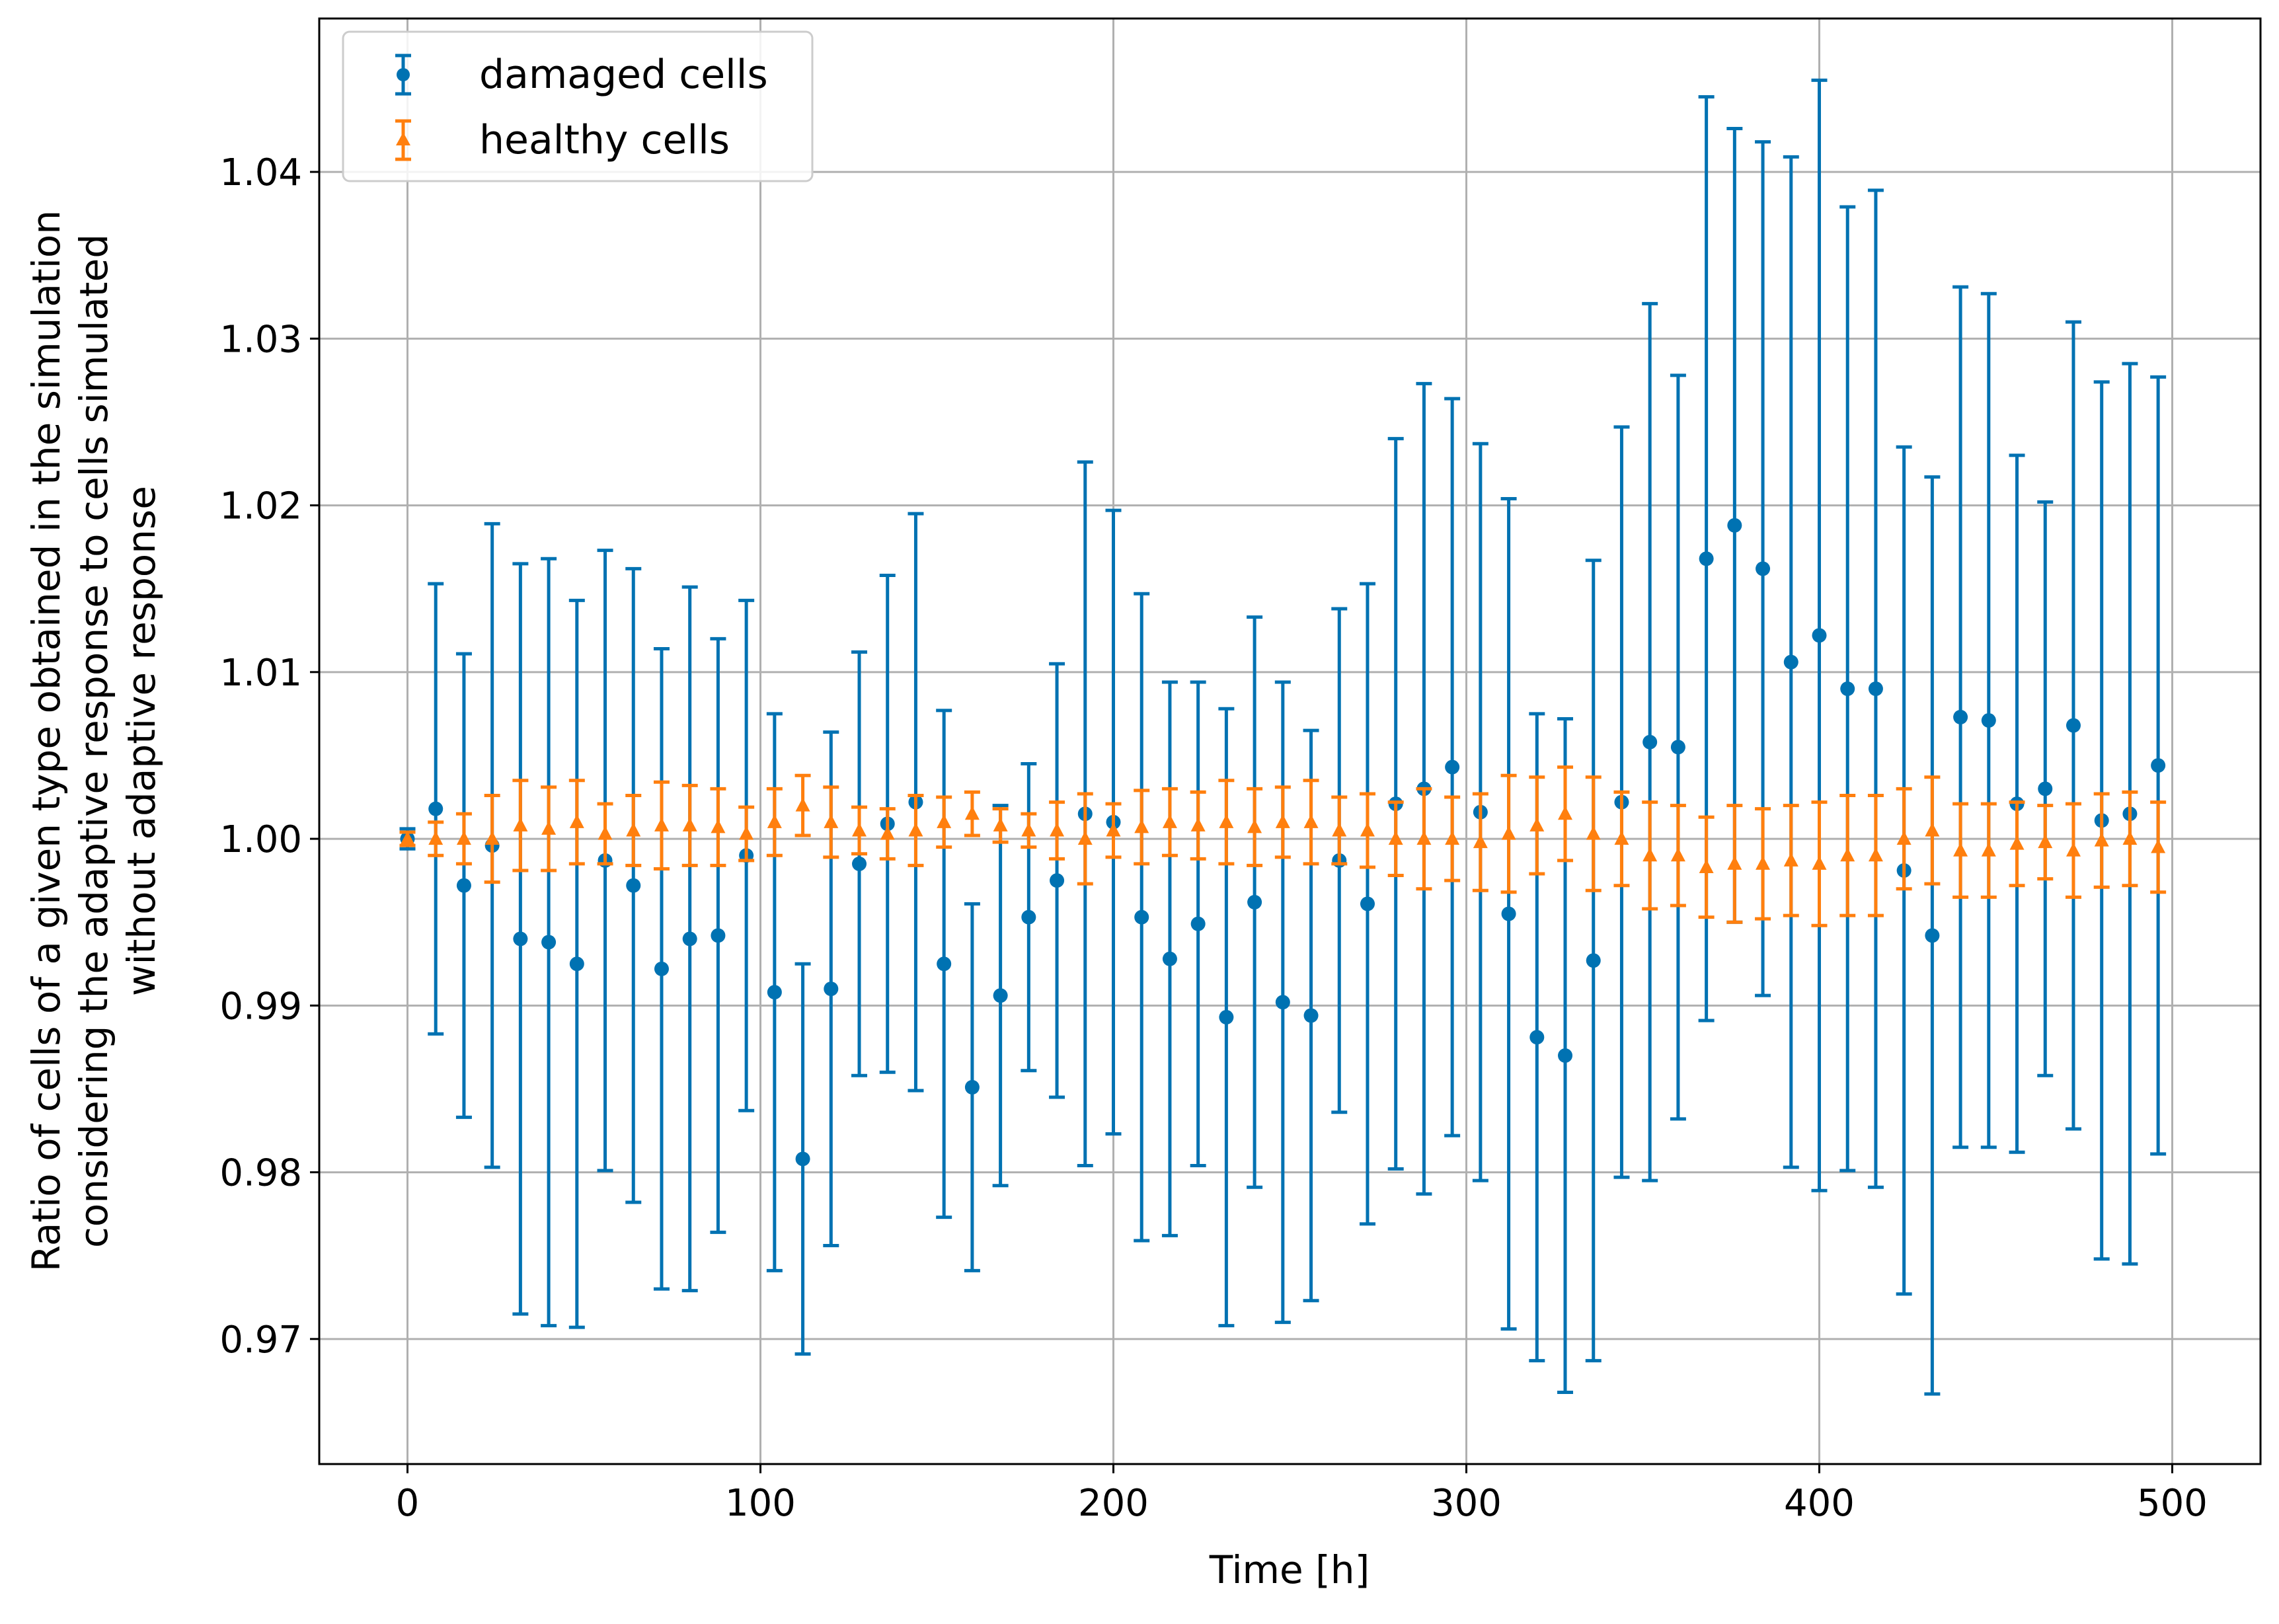 Image resolution: width=2279 pixels, height=1624 pixels. I want to click on x-tick-label: 0, so click(408, 1503).